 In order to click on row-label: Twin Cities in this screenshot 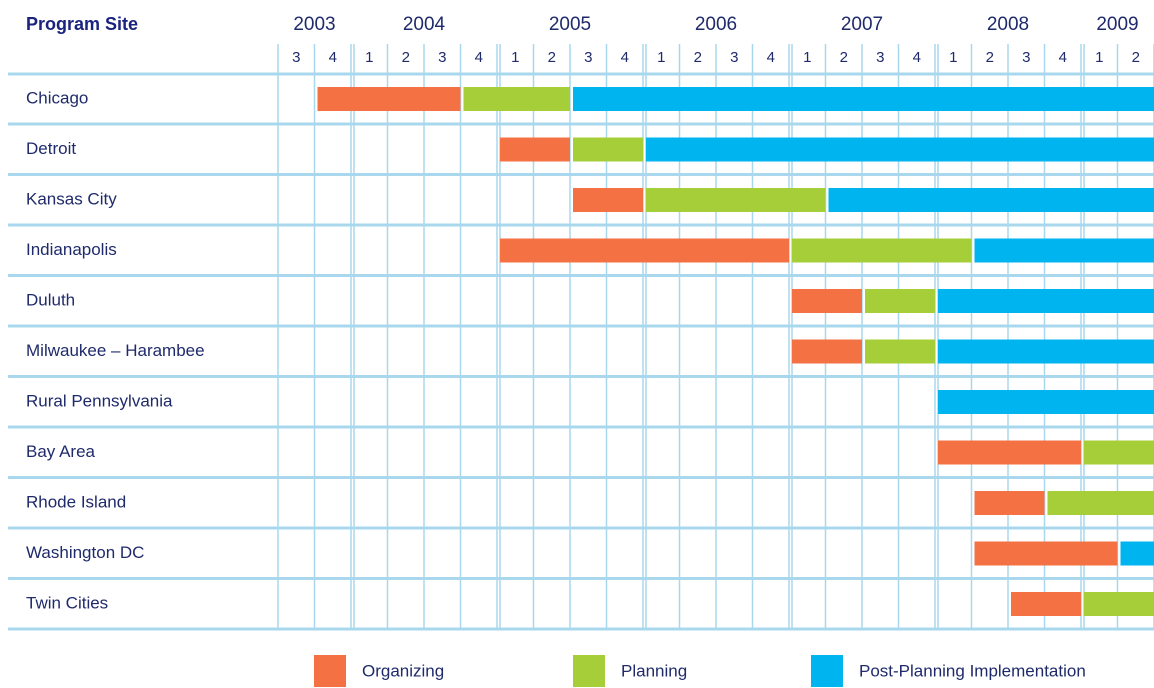, I will do `click(67, 602)`.